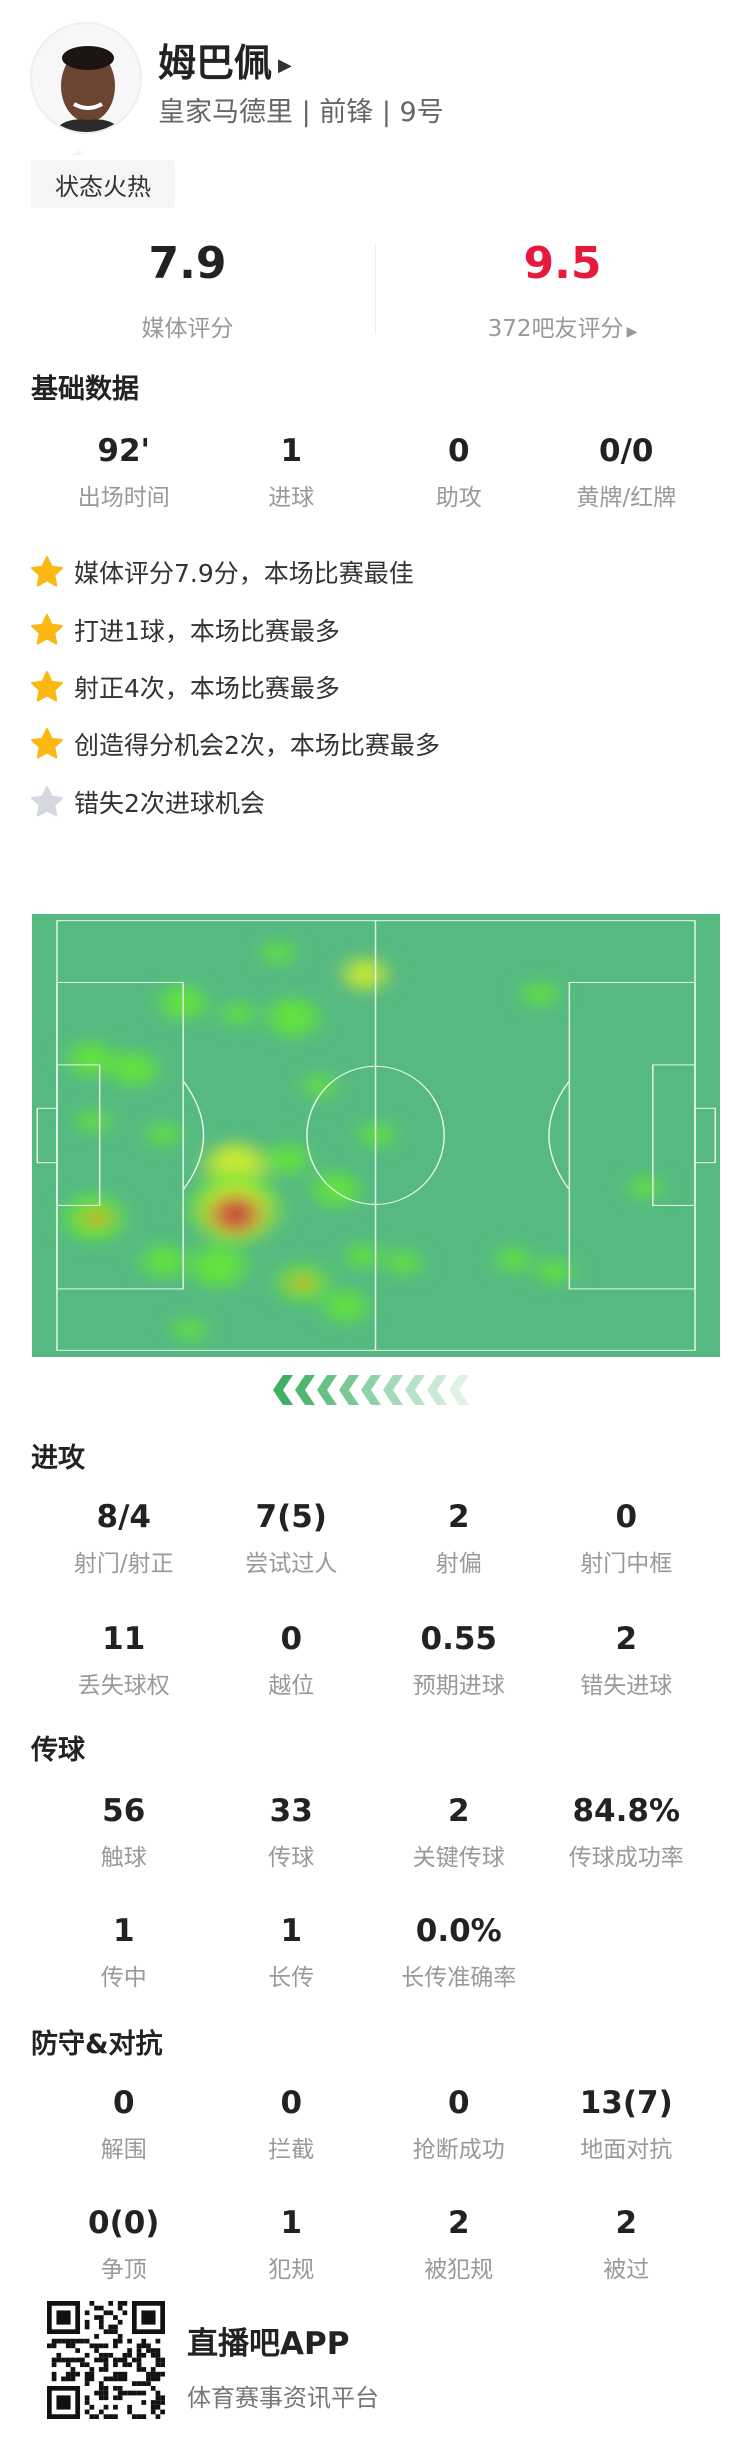  What do you see at coordinates (291, 1564) in the screenshot?
I see `stat-label: 尝试过人` at bounding box center [291, 1564].